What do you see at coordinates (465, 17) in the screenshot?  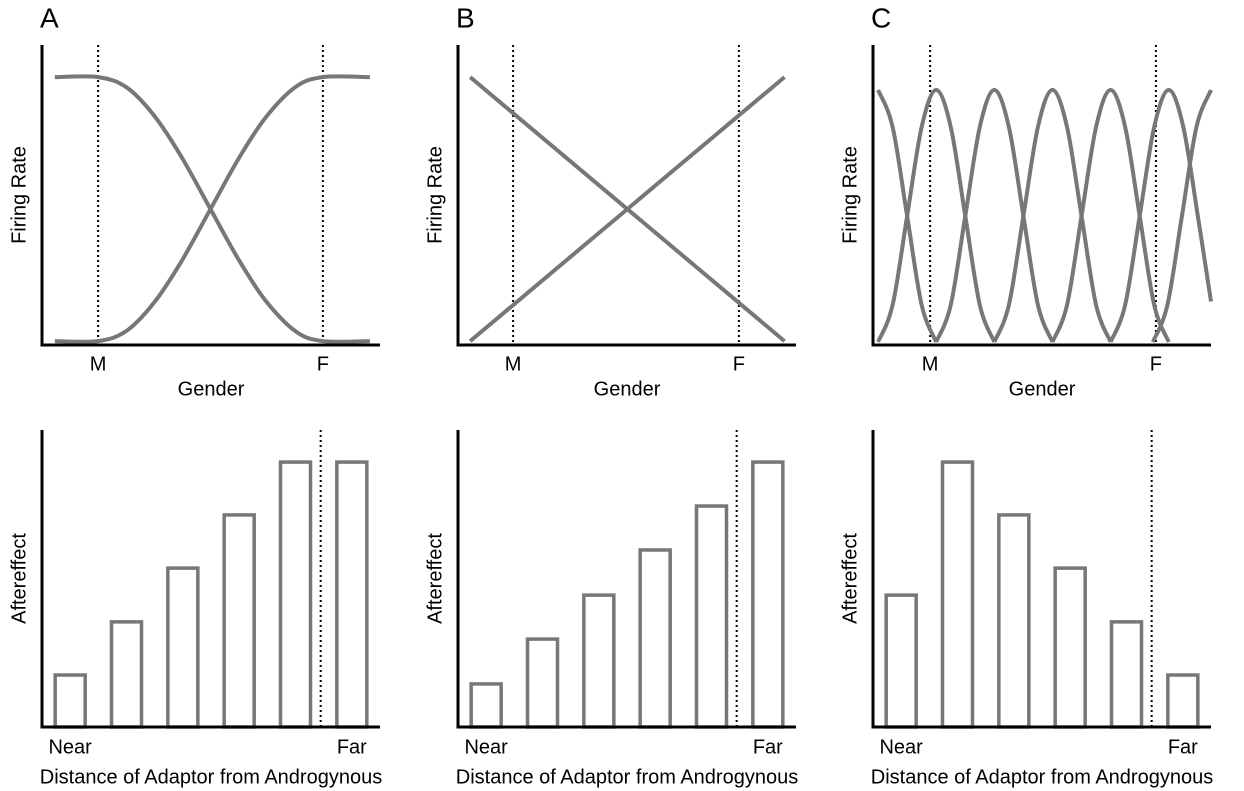 I see `panel-label: B` at bounding box center [465, 17].